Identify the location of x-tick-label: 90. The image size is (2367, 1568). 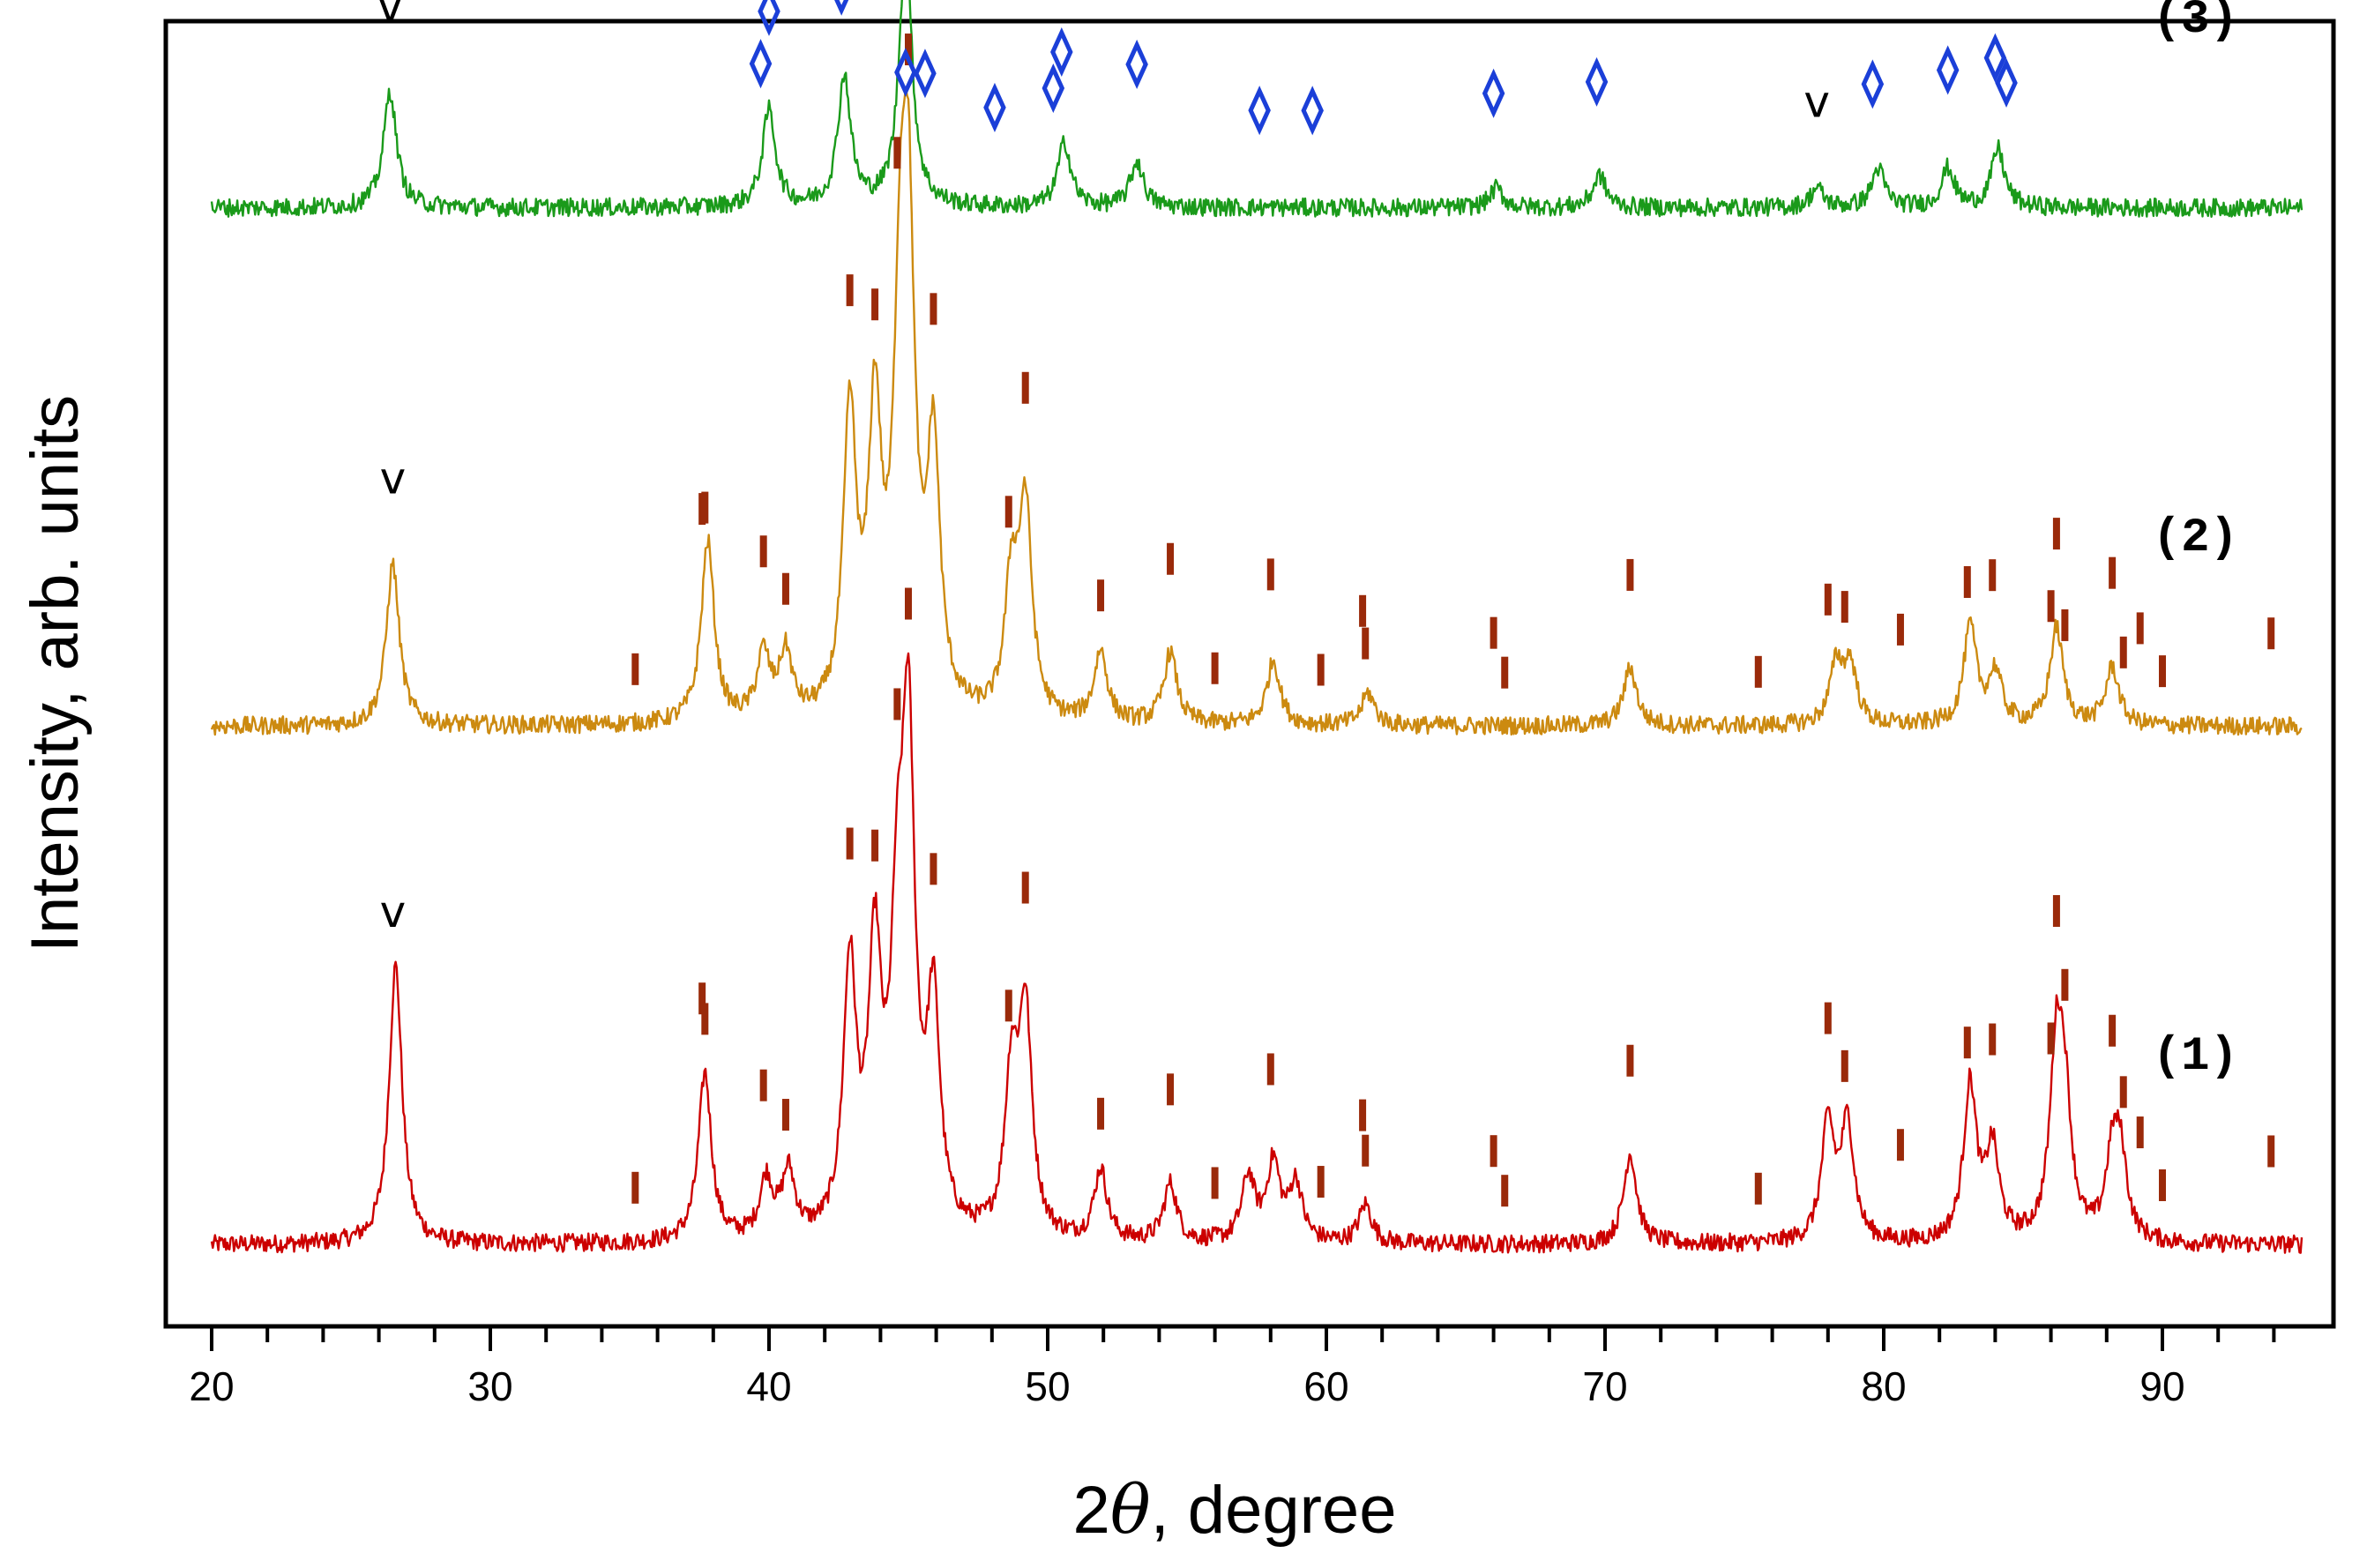
(2161, 1386).